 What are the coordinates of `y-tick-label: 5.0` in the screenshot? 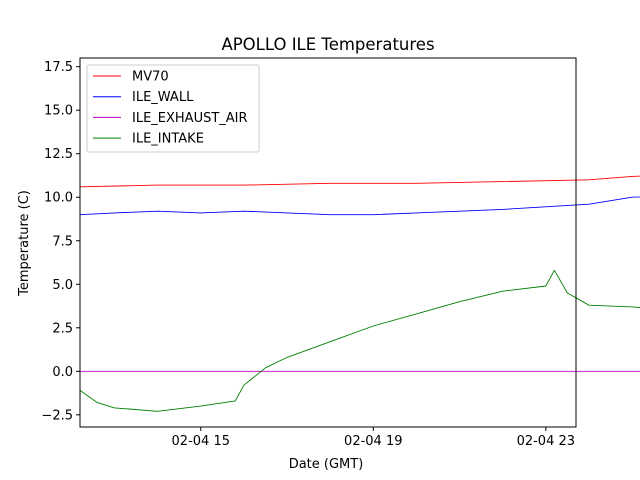 It's located at (62, 285).